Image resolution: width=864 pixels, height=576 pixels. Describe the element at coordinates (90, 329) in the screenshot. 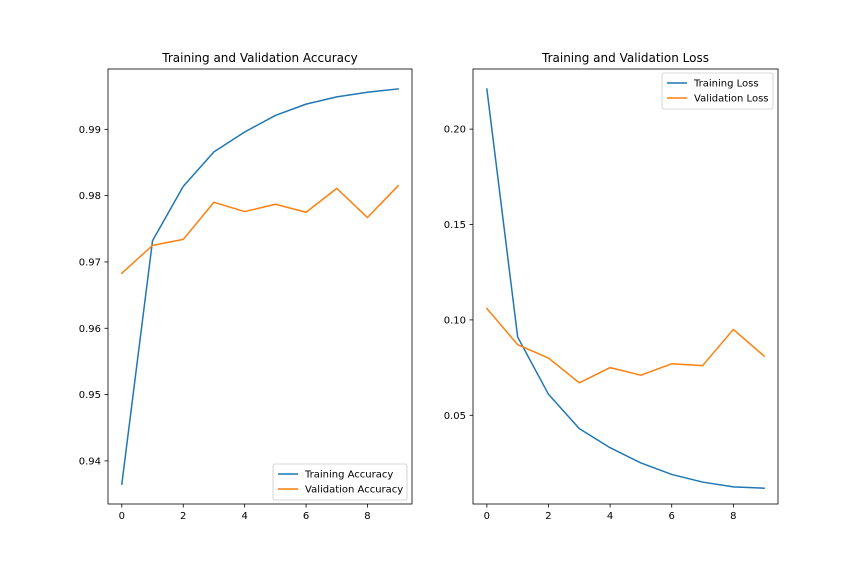

I see `y-tick-label: 0.96` at that location.